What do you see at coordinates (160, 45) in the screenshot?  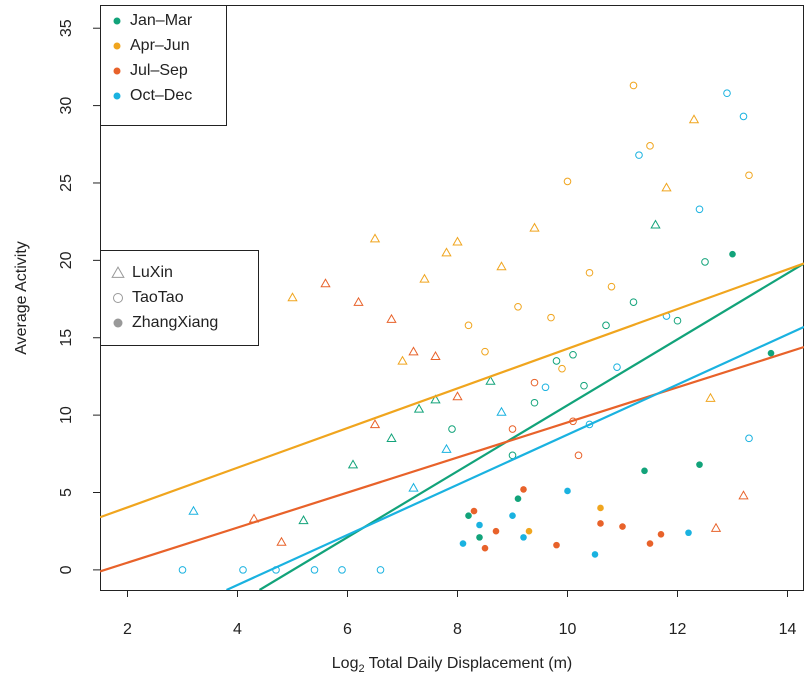 I see `legend-label: Apr–Jun` at bounding box center [160, 45].